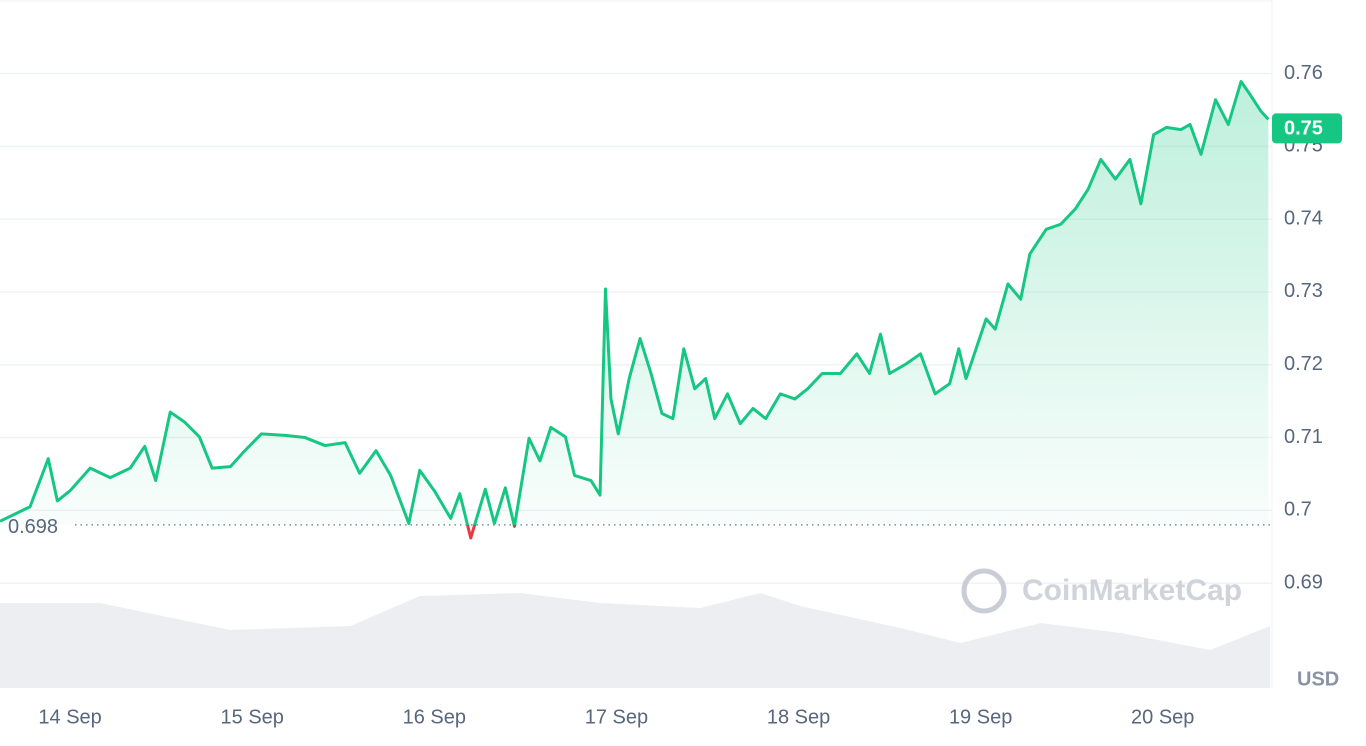 This screenshot has width=1366, height=746. What do you see at coordinates (1303, 364) in the screenshot?
I see `y-tick-label: 0.72` at bounding box center [1303, 364].